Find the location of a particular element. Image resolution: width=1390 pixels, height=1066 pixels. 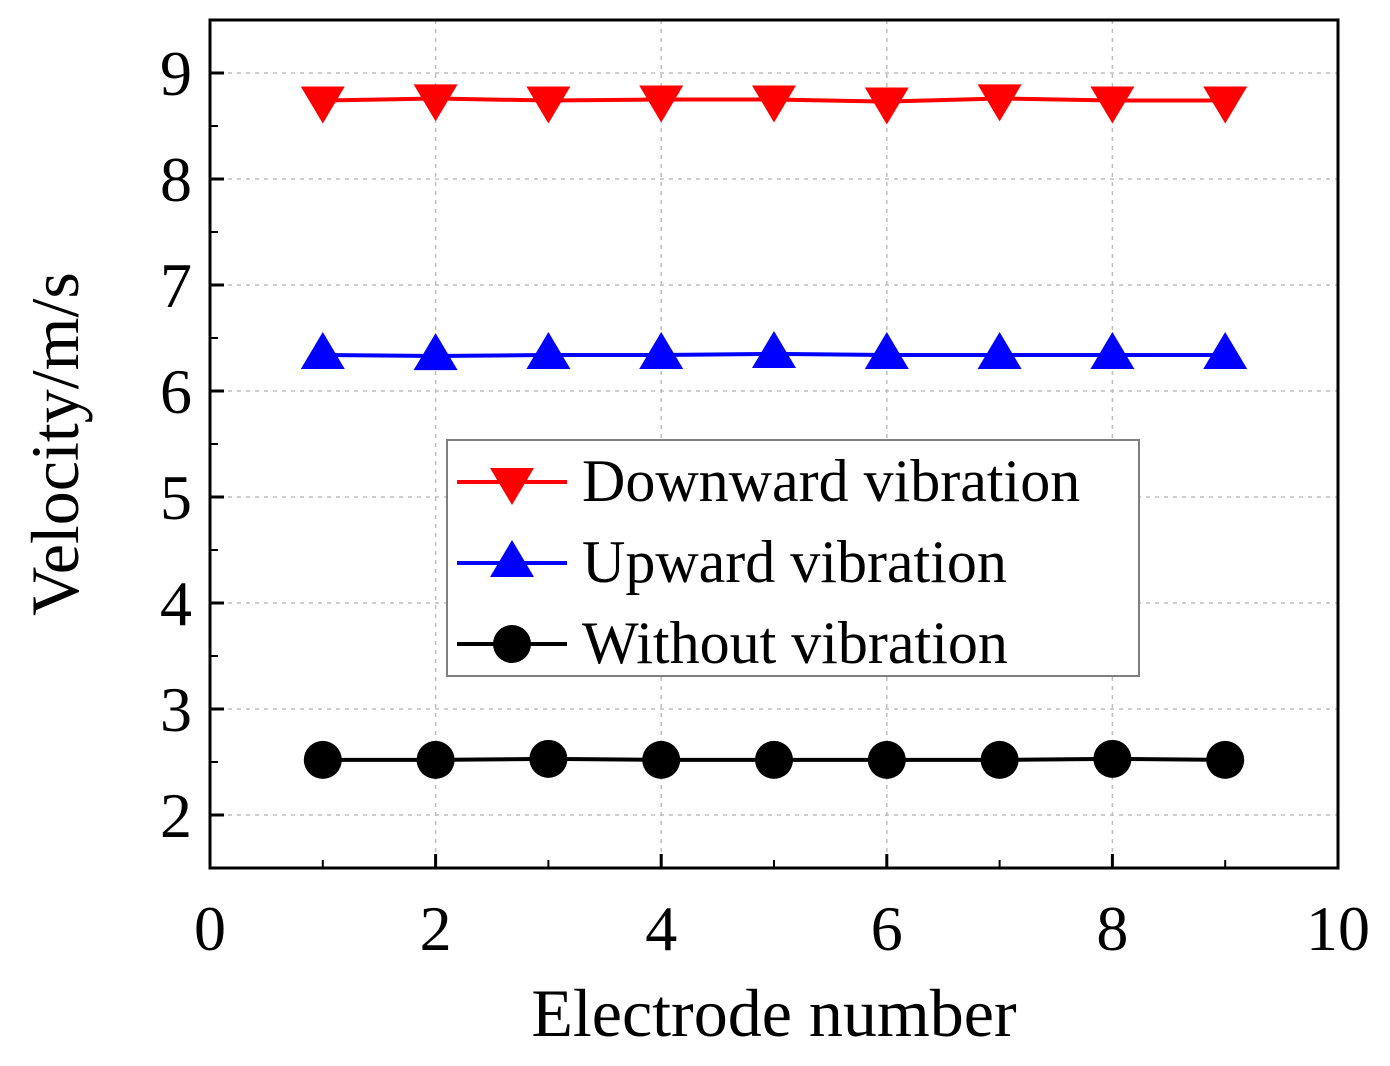

y-tick-label: 4 is located at coordinates (176, 603).